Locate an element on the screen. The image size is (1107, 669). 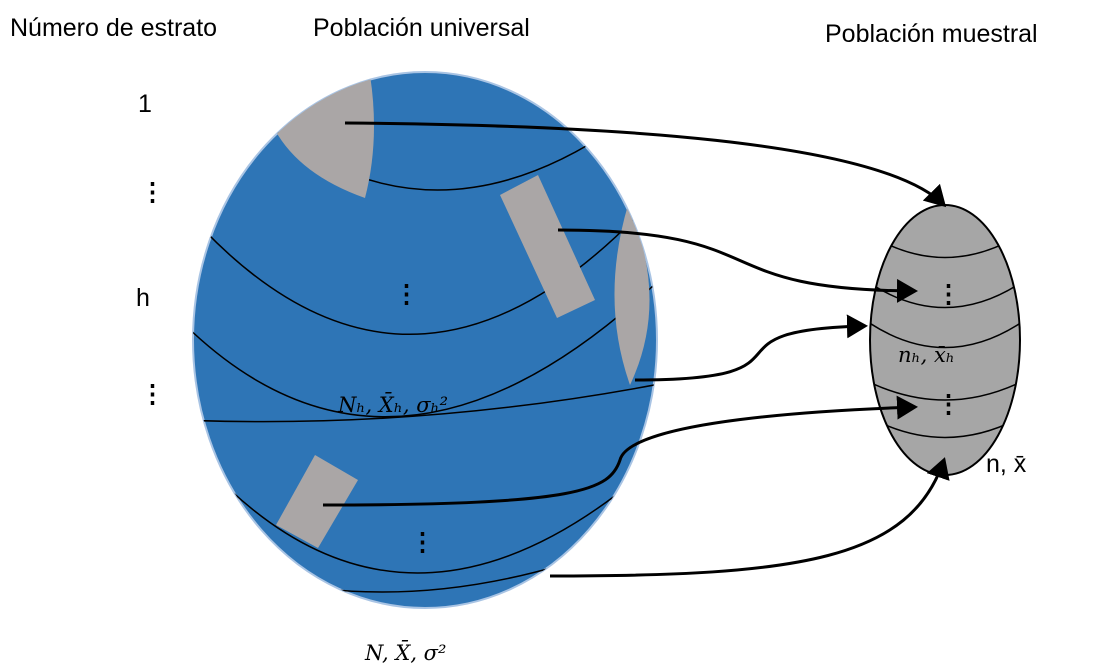
stratum-stats: Nₕ, X̄ₕ, σₕ² is located at coordinates (392, 404).